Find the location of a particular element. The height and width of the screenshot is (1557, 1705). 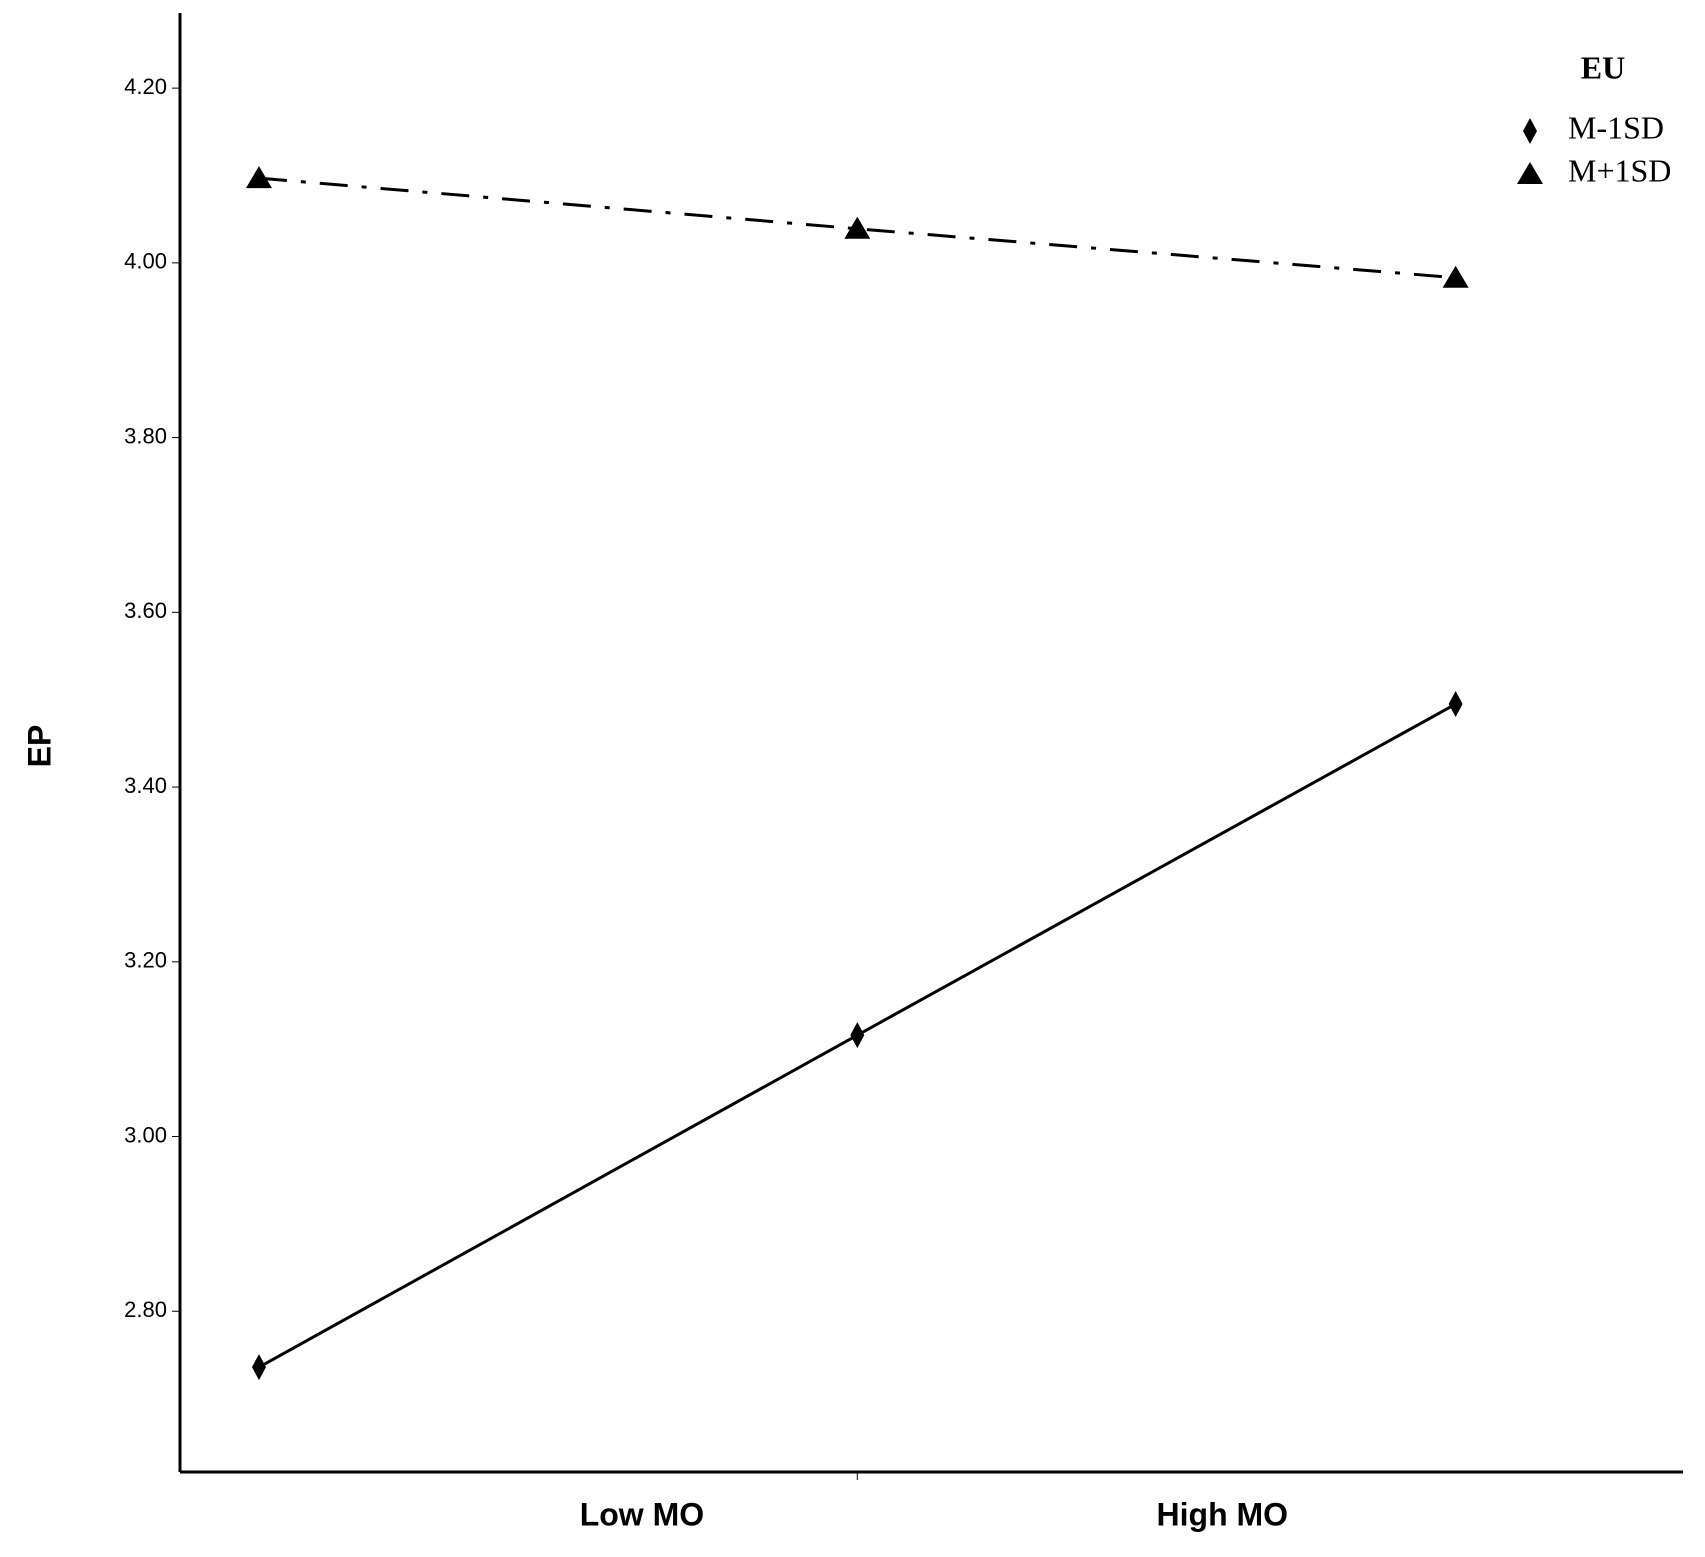

legend-label: M-1SD is located at coordinates (1616, 127).